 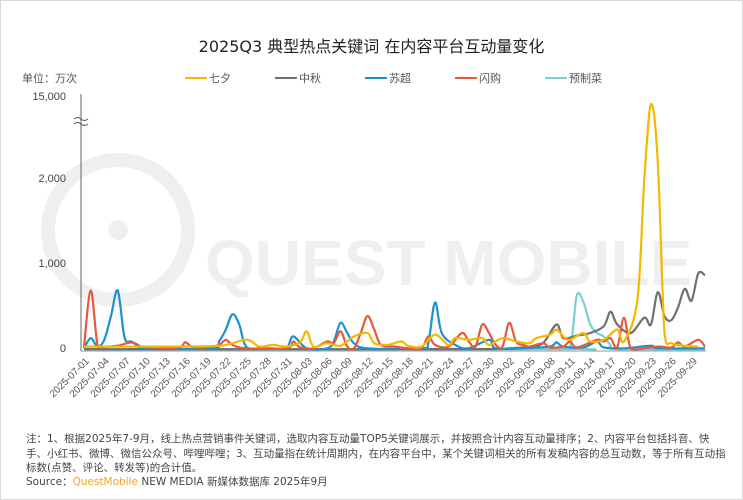 I want to click on source-brand: QuestMobile, so click(x=105, y=482).